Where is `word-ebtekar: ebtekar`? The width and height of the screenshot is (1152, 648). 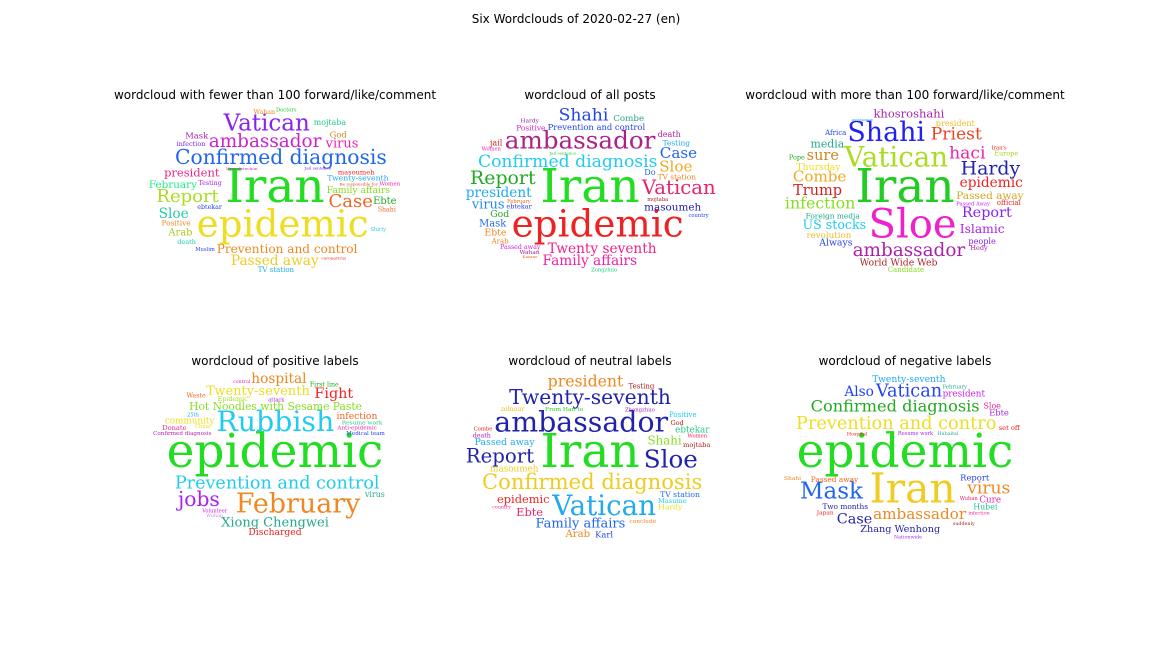 word-ebtekar: ebtekar is located at coordinates (519, 207).